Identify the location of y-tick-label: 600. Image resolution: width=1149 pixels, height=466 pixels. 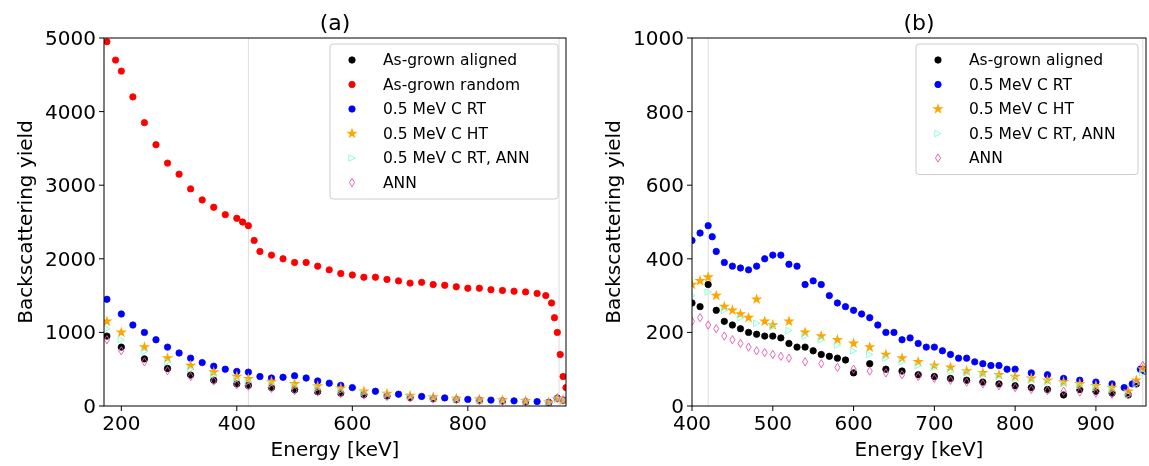
(664, 185).